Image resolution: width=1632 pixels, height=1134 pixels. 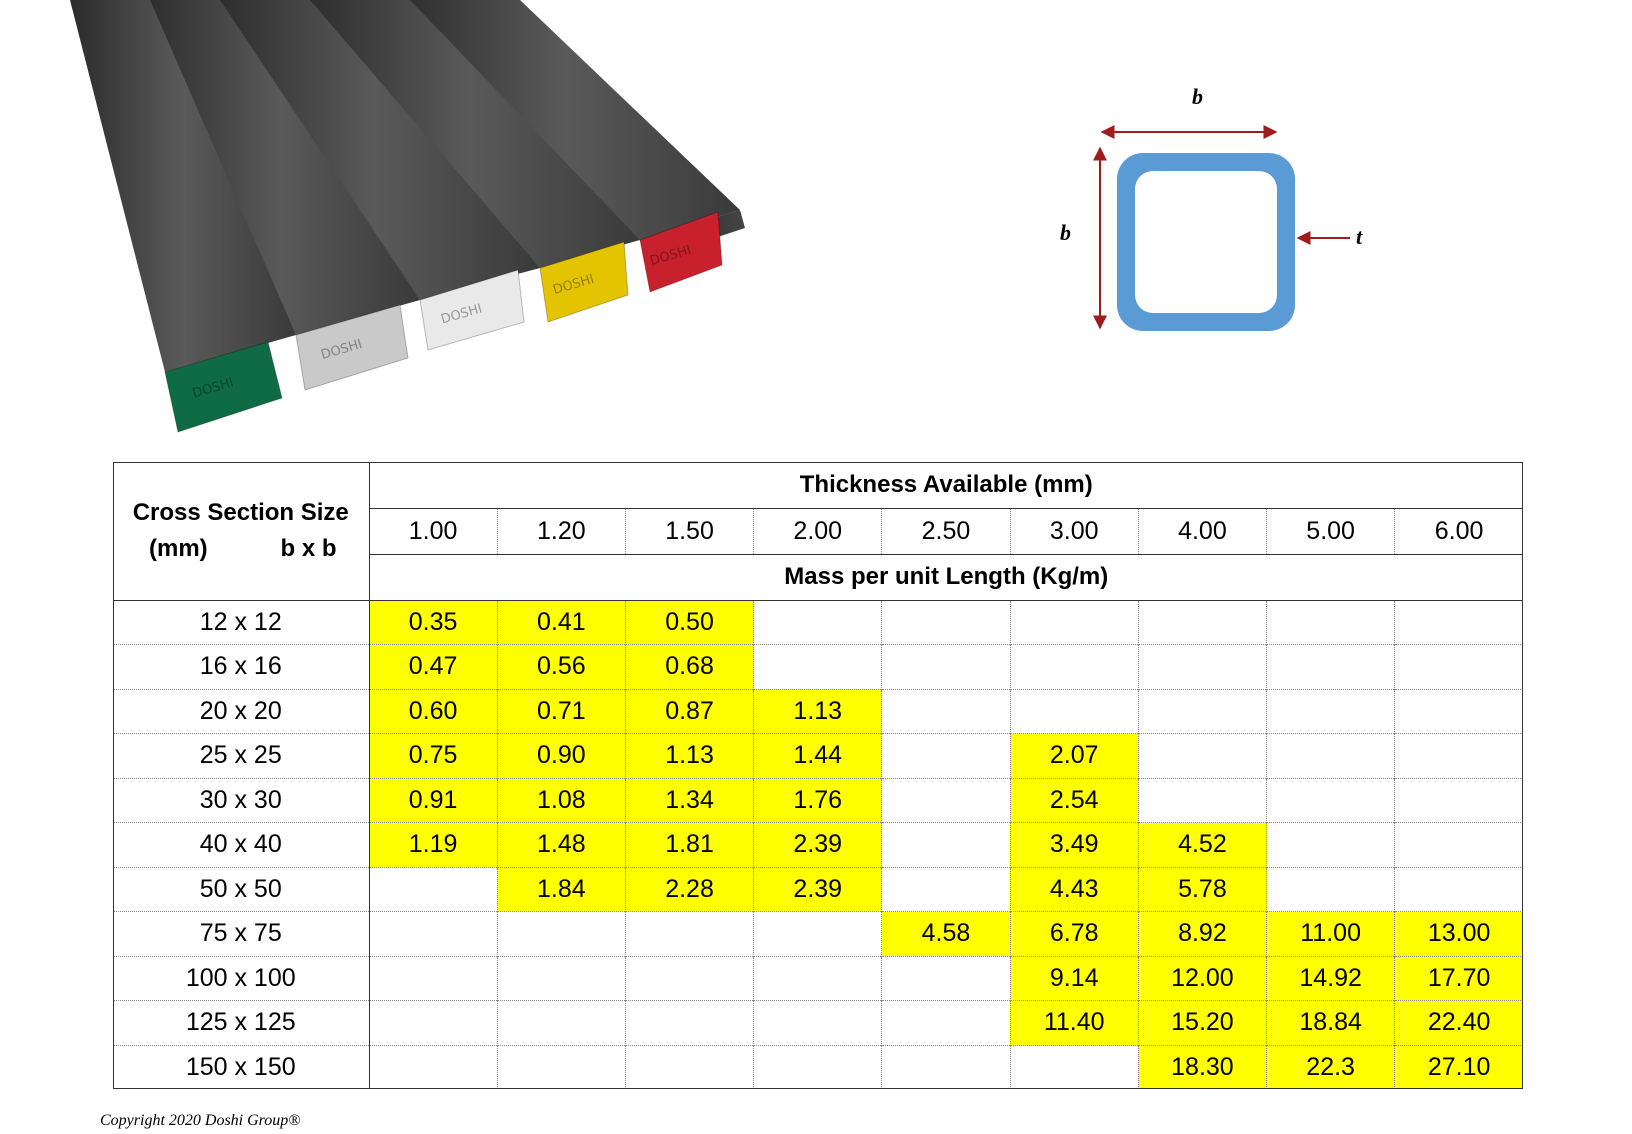 I want to click on cross-section-size-header: Cross Section Size (mm) b x b, so click(x=241, y=531).